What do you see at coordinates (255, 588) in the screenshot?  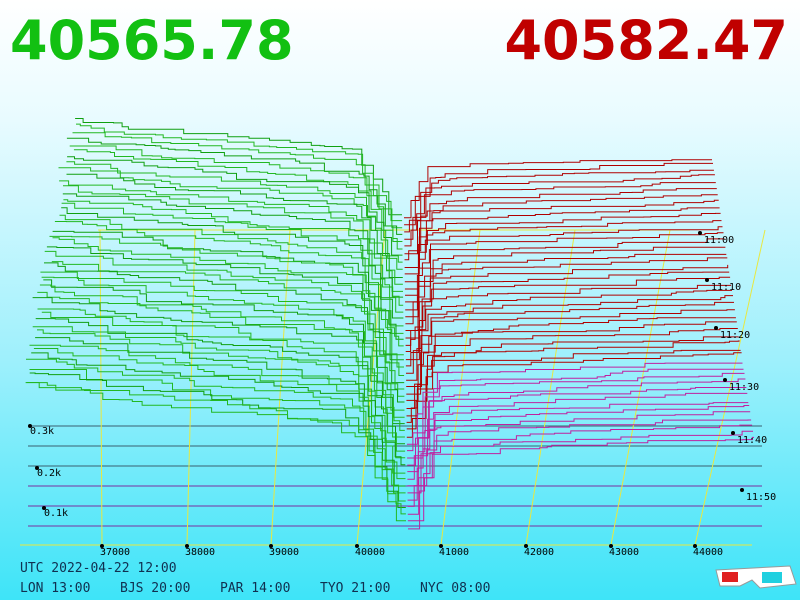 I see `zone-time: PAR 14:00` at bounding box center [255, 588].